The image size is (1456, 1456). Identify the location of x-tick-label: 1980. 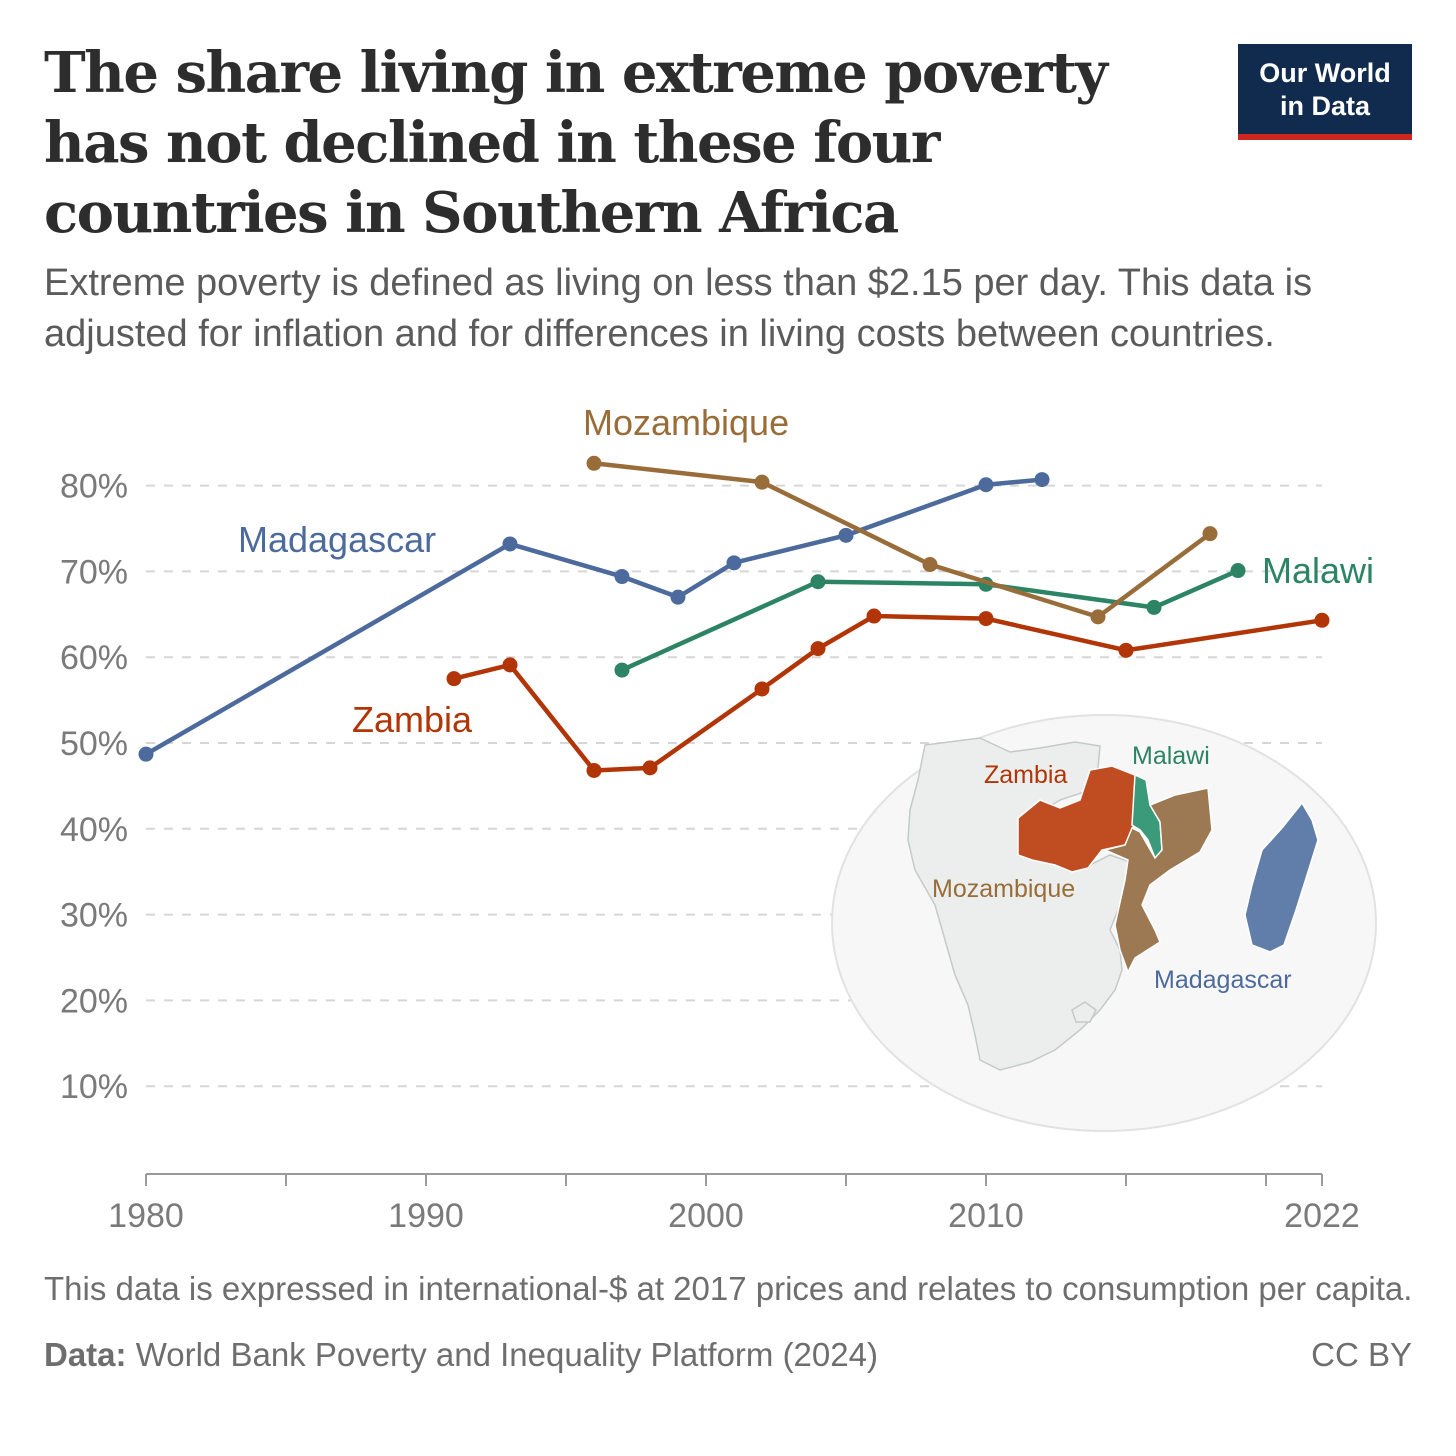
(146, 1216).